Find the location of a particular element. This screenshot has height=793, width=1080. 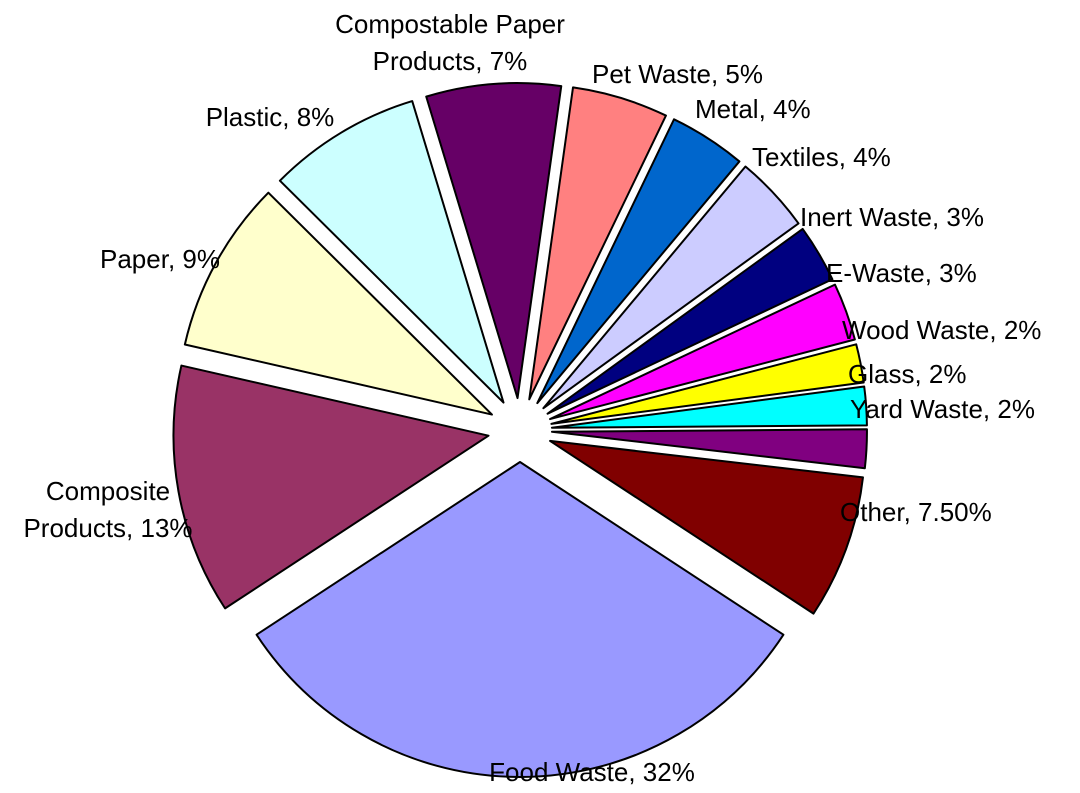

slice-label-metal: Metal, 4% is located at coordinates (753, 109).